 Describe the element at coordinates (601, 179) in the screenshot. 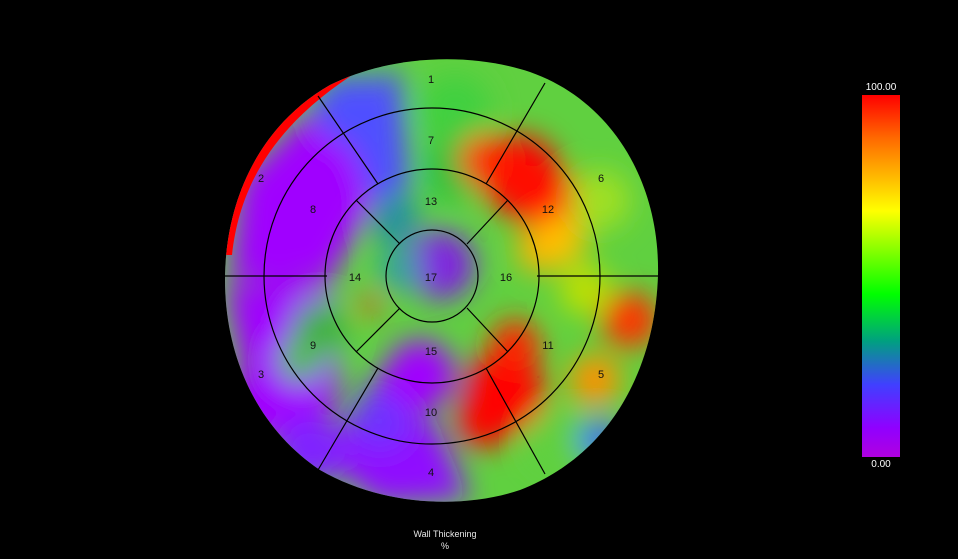

I see `segment-label-6: 6` at that location.